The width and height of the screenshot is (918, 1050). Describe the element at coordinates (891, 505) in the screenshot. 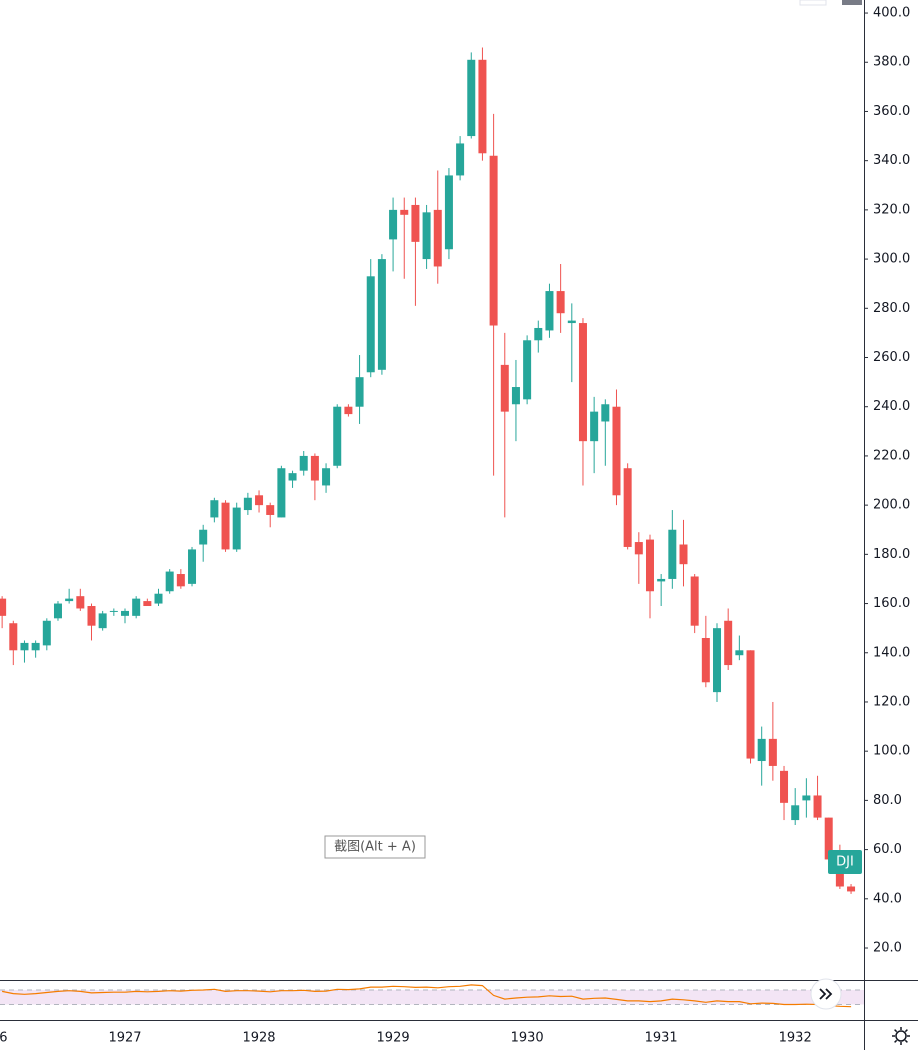

I see `y-tick-label: 200.0` at that location.